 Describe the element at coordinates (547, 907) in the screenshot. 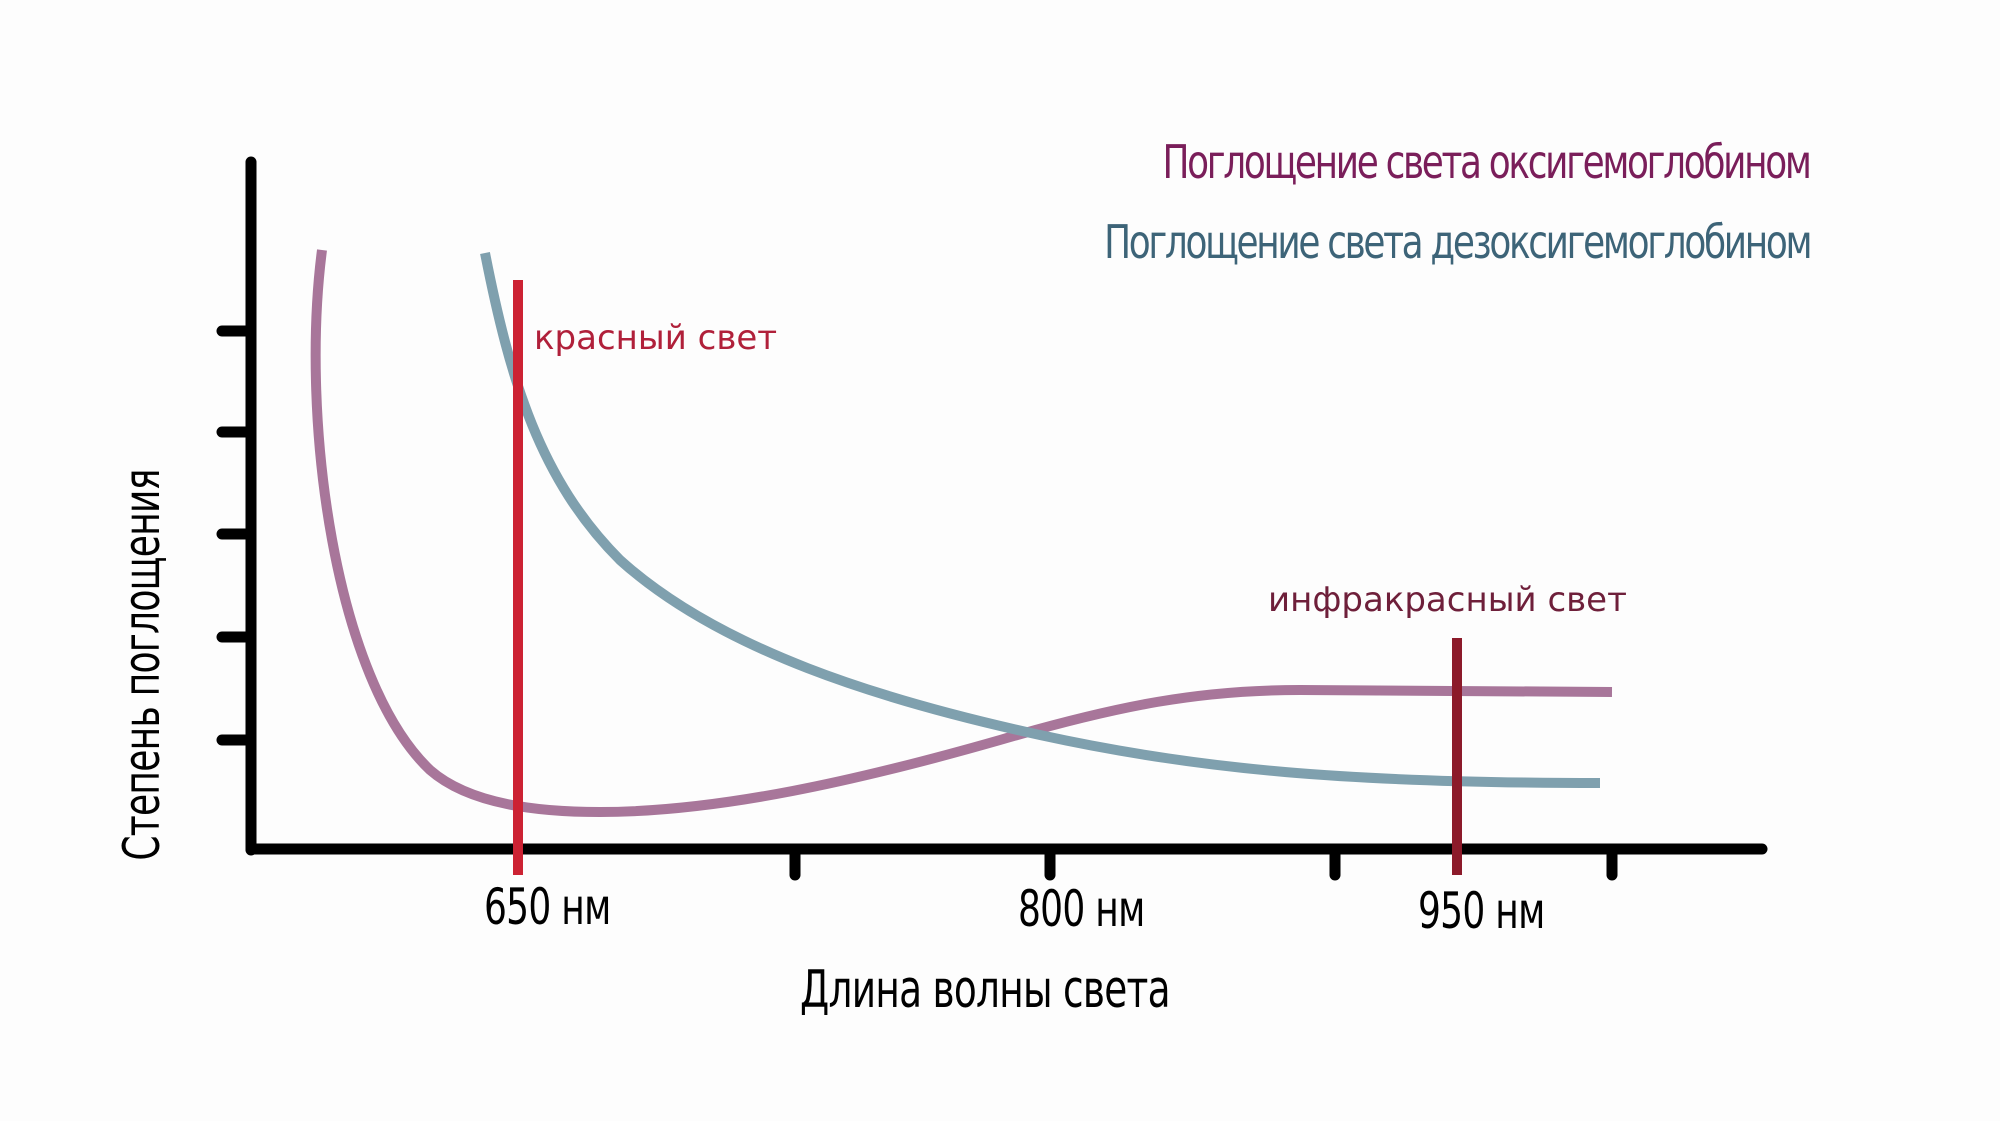

I see `x-tick-label-650: 650 нм` at that location.